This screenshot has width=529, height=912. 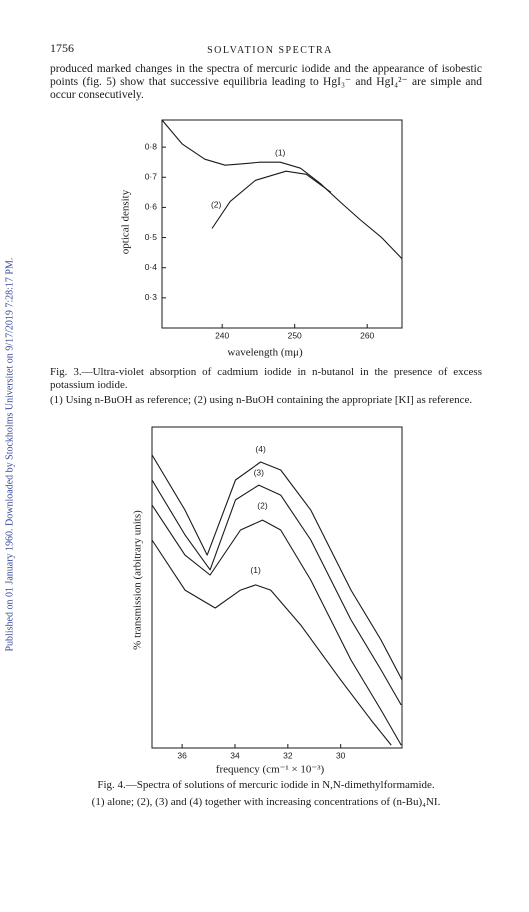 I want to click on y-tick-label: 0·8, so click(x=151, y=146).